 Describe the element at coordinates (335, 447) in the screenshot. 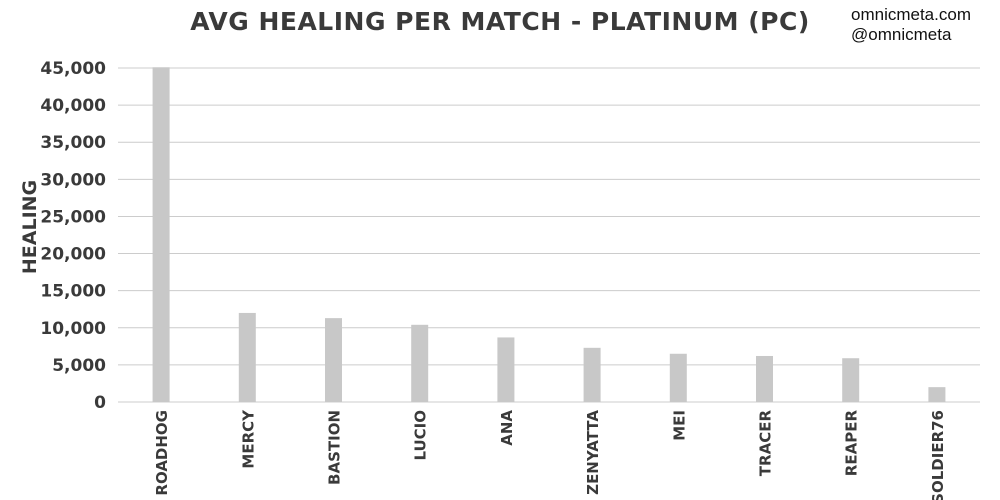

I see `x-tick-label: BASTION` at that location.